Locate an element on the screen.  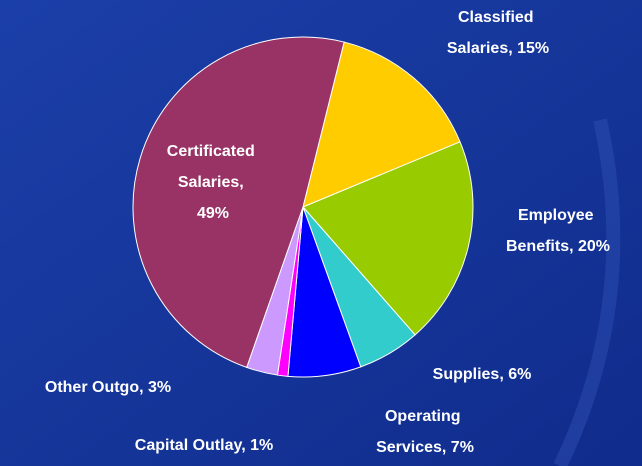
slice-label: Certificated Salaries, 49% is located at coordinates (213, 182).